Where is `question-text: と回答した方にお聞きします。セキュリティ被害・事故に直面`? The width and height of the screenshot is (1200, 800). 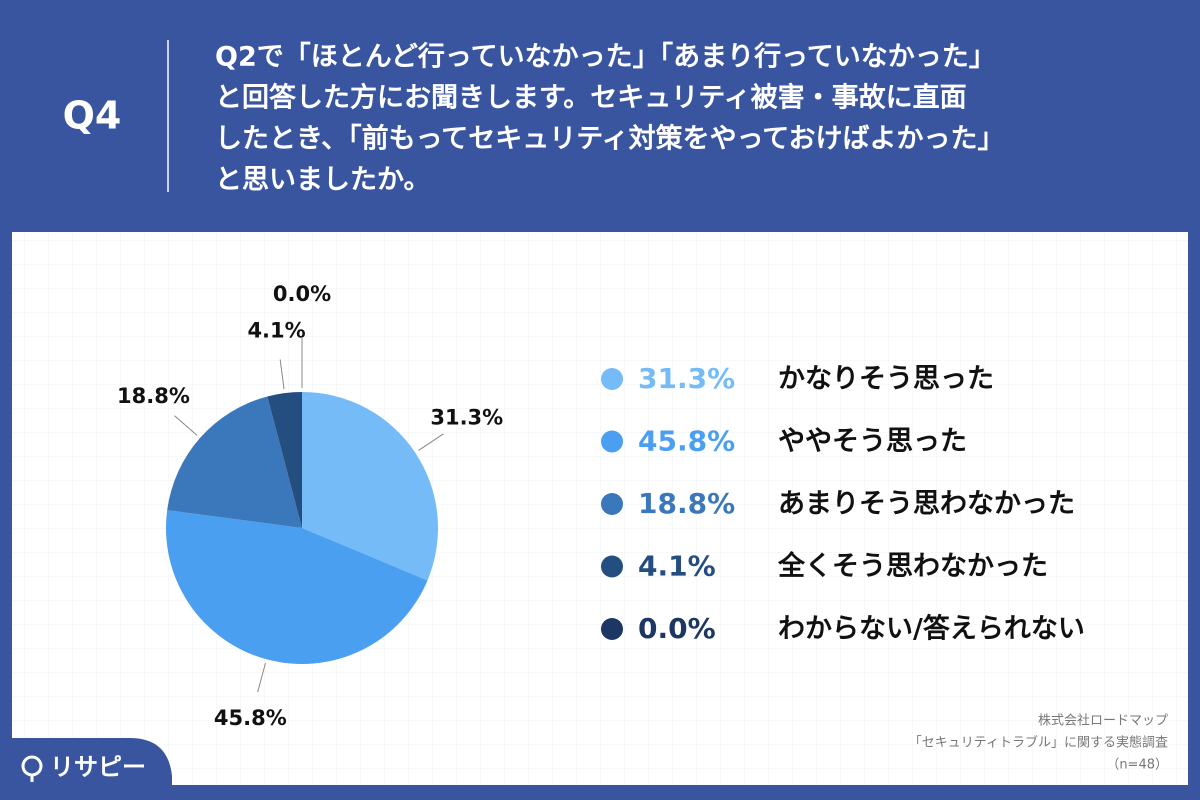 question-text: と回答した方にお聞きします。セキュリティ被害・事故に直面 is located at coordinates (591, 98).